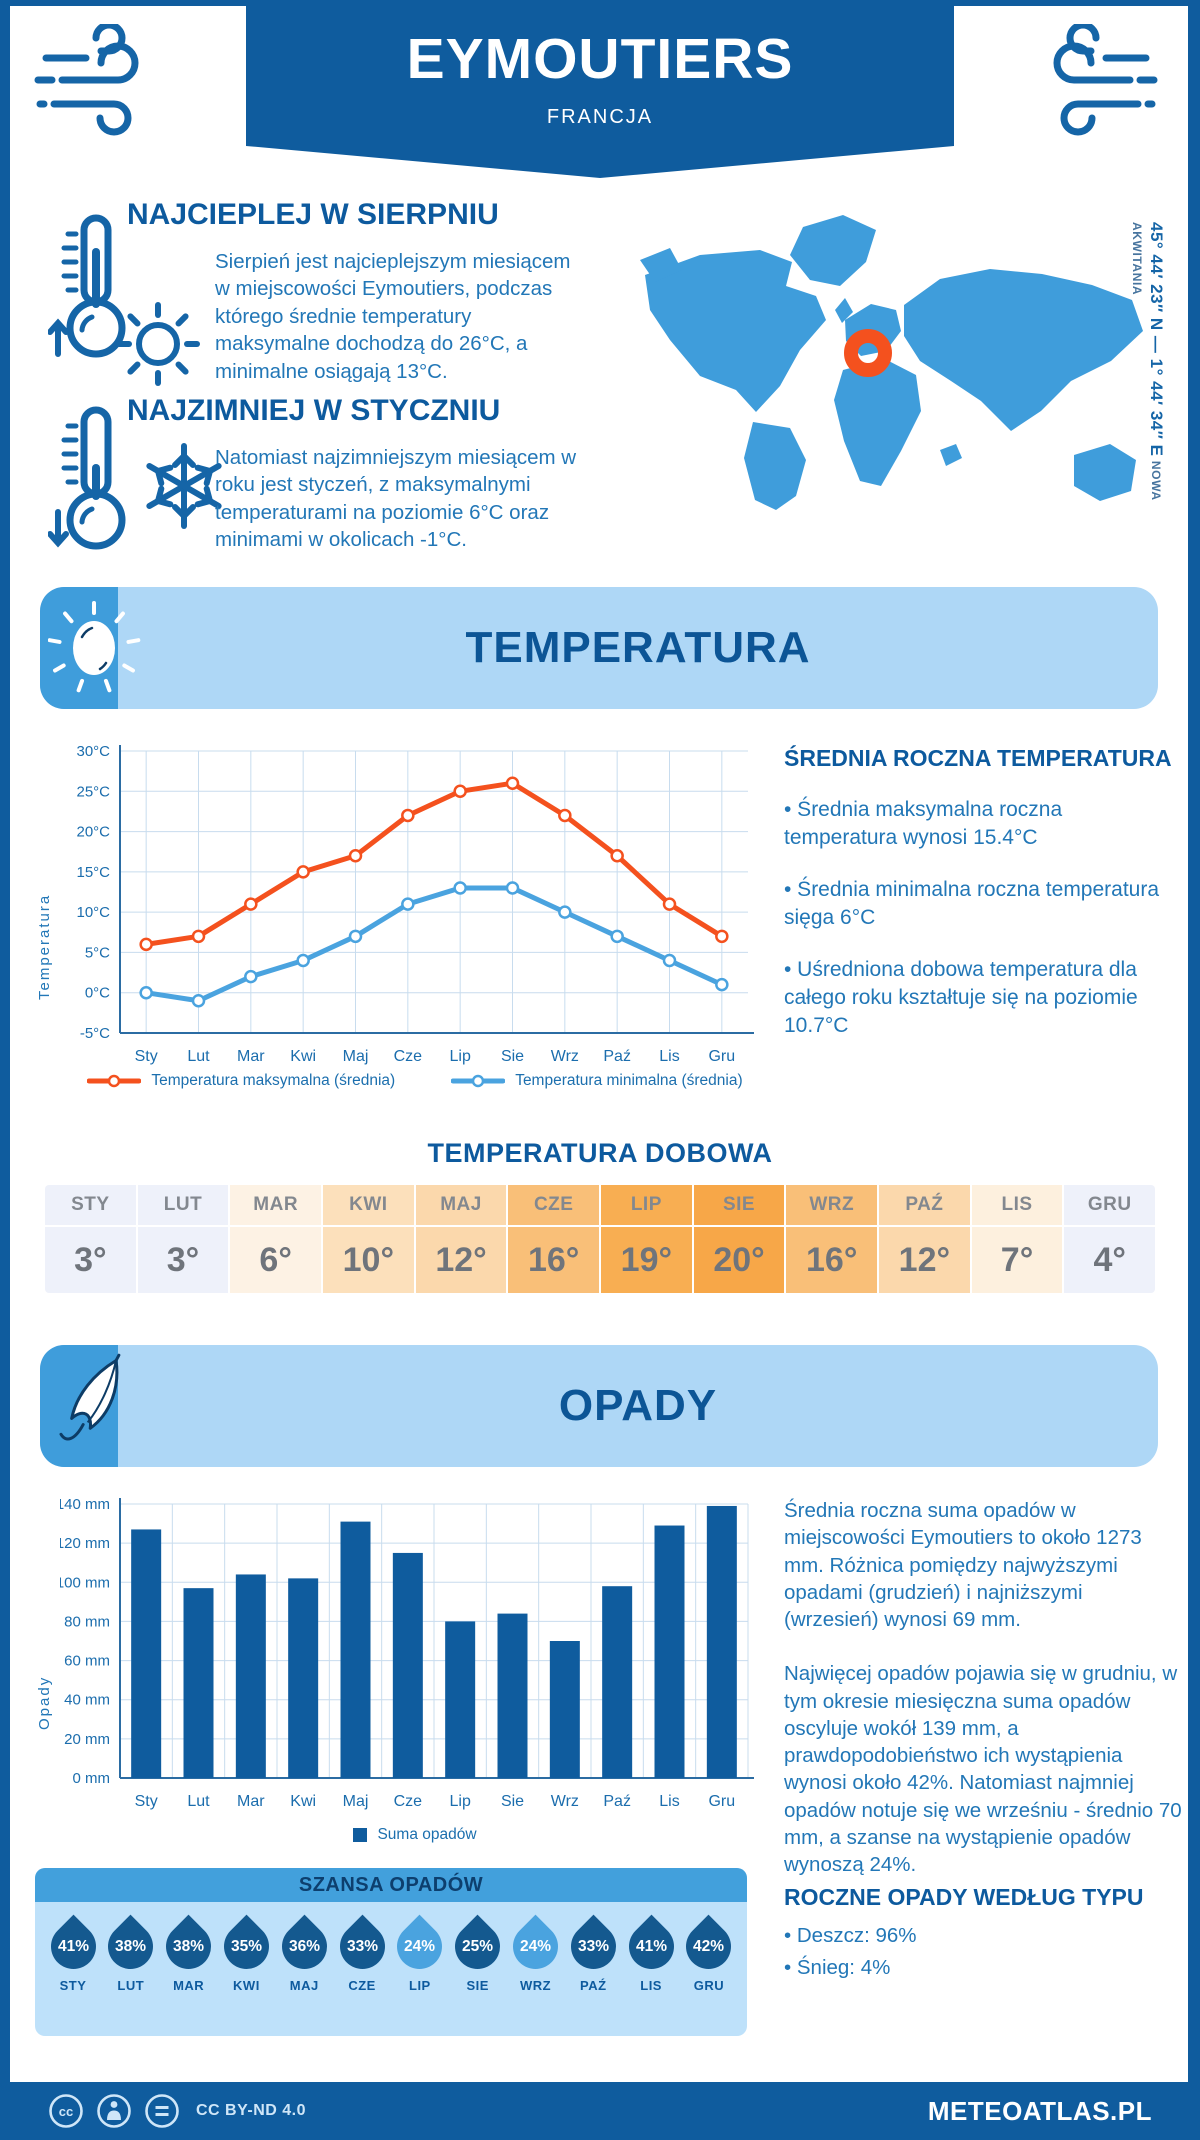 This screenshot has height=2140, width=1200. Describe the element at coordinates (553, 1259) in the screenshot. I see `daily-temp-value: 16°` at that location.